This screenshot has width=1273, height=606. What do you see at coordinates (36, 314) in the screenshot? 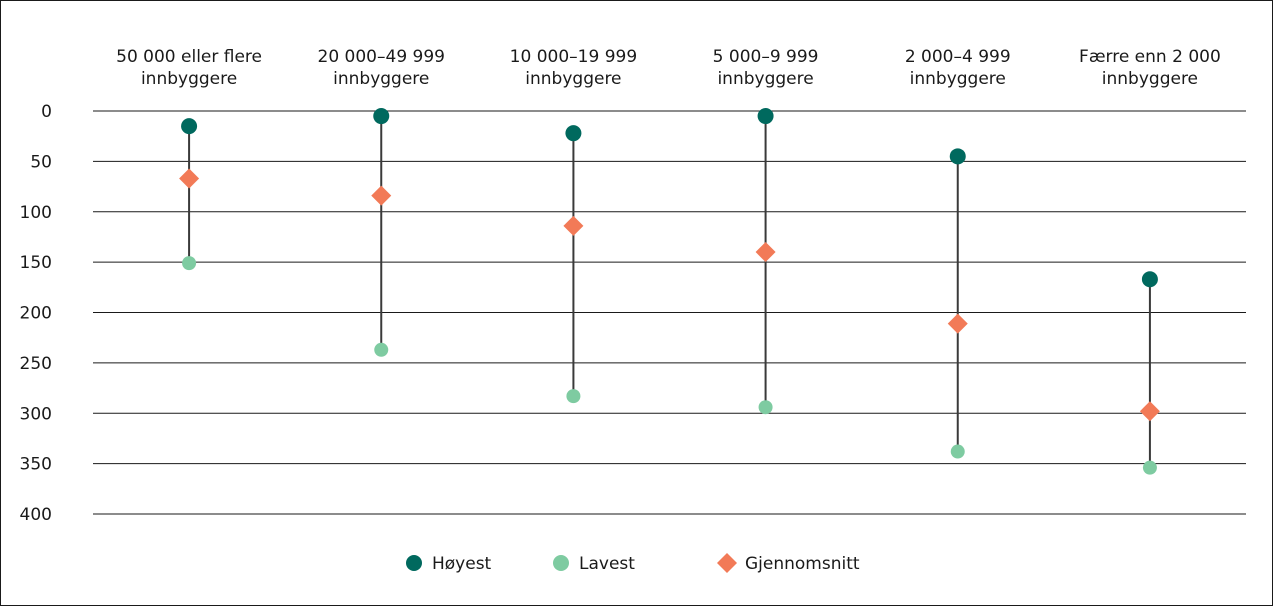
I see `y-tick-label: 200` at bounding box center [36, 314].